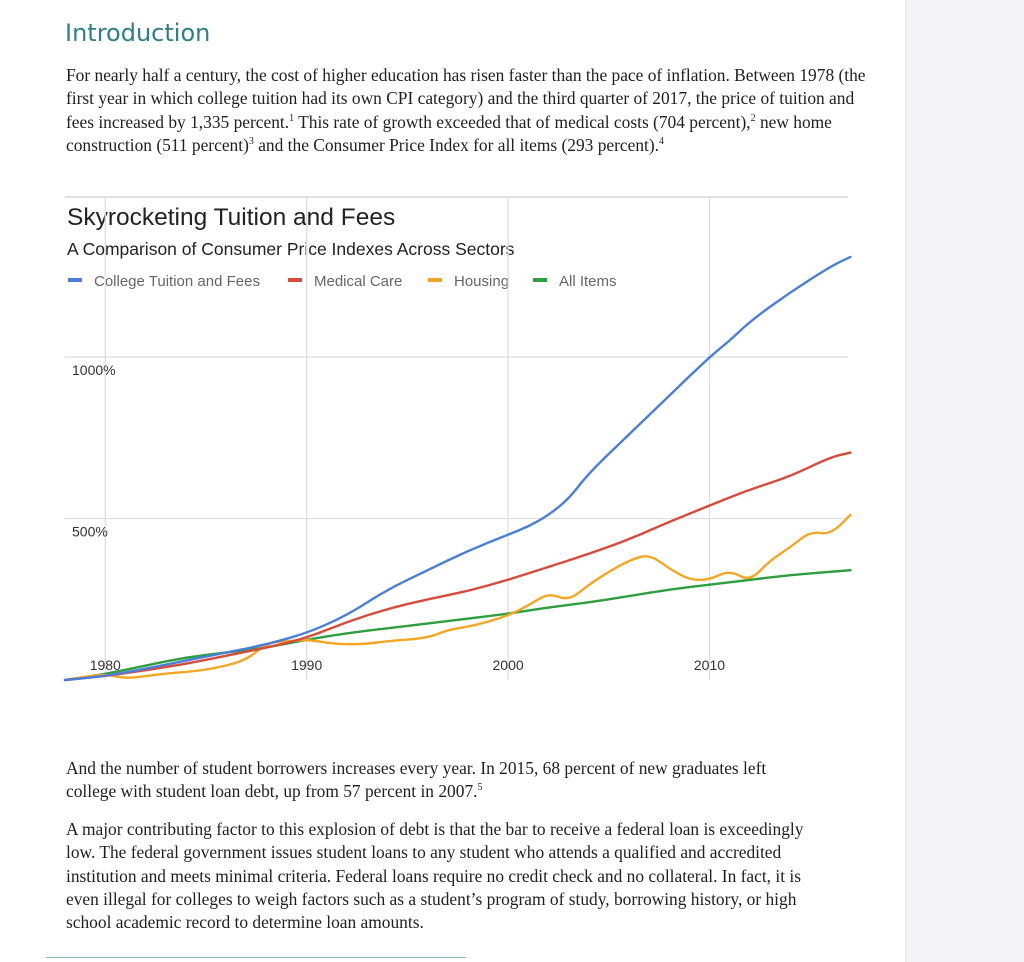  Describe the element at coordinates (662, 142) in the screenshot. I see `footnote-ref-4: 4` at that location.